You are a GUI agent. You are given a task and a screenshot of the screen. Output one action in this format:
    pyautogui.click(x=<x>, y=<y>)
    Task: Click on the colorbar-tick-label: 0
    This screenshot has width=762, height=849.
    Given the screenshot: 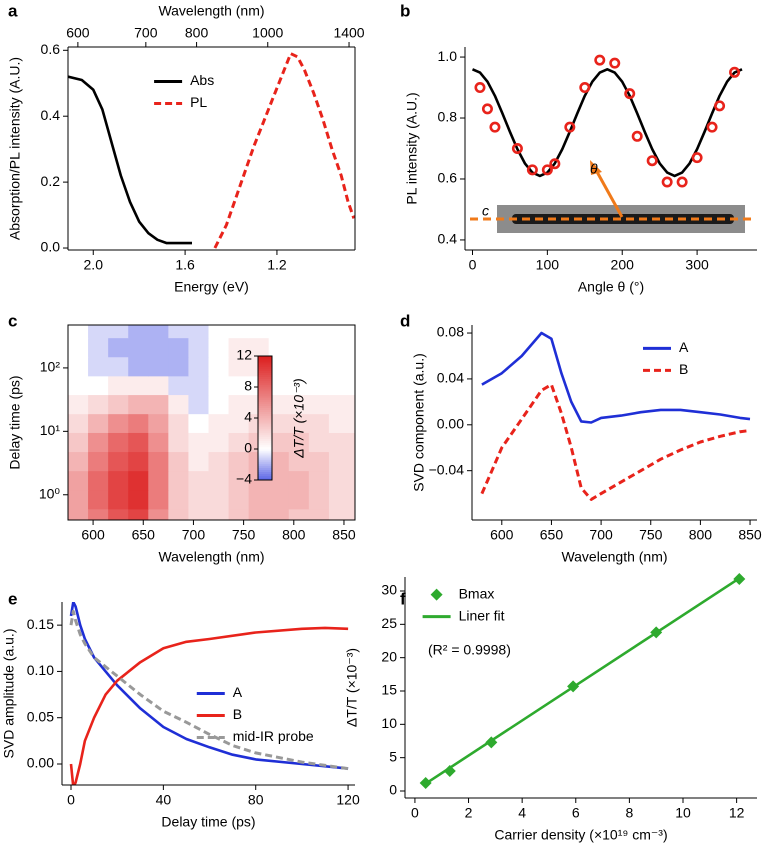 What is the action you would take?
    pyautogui.click(x=248, y=448)
    